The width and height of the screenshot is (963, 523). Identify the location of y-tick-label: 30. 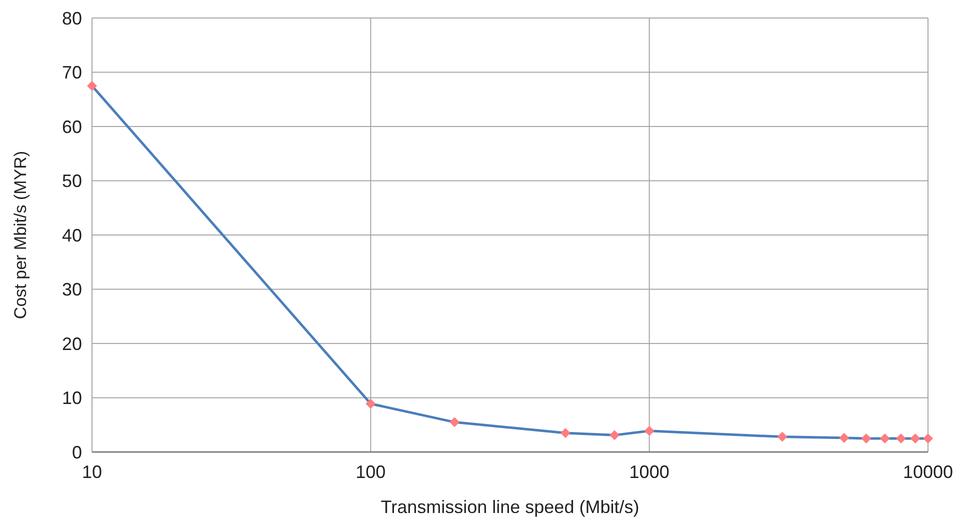
(72, 290).